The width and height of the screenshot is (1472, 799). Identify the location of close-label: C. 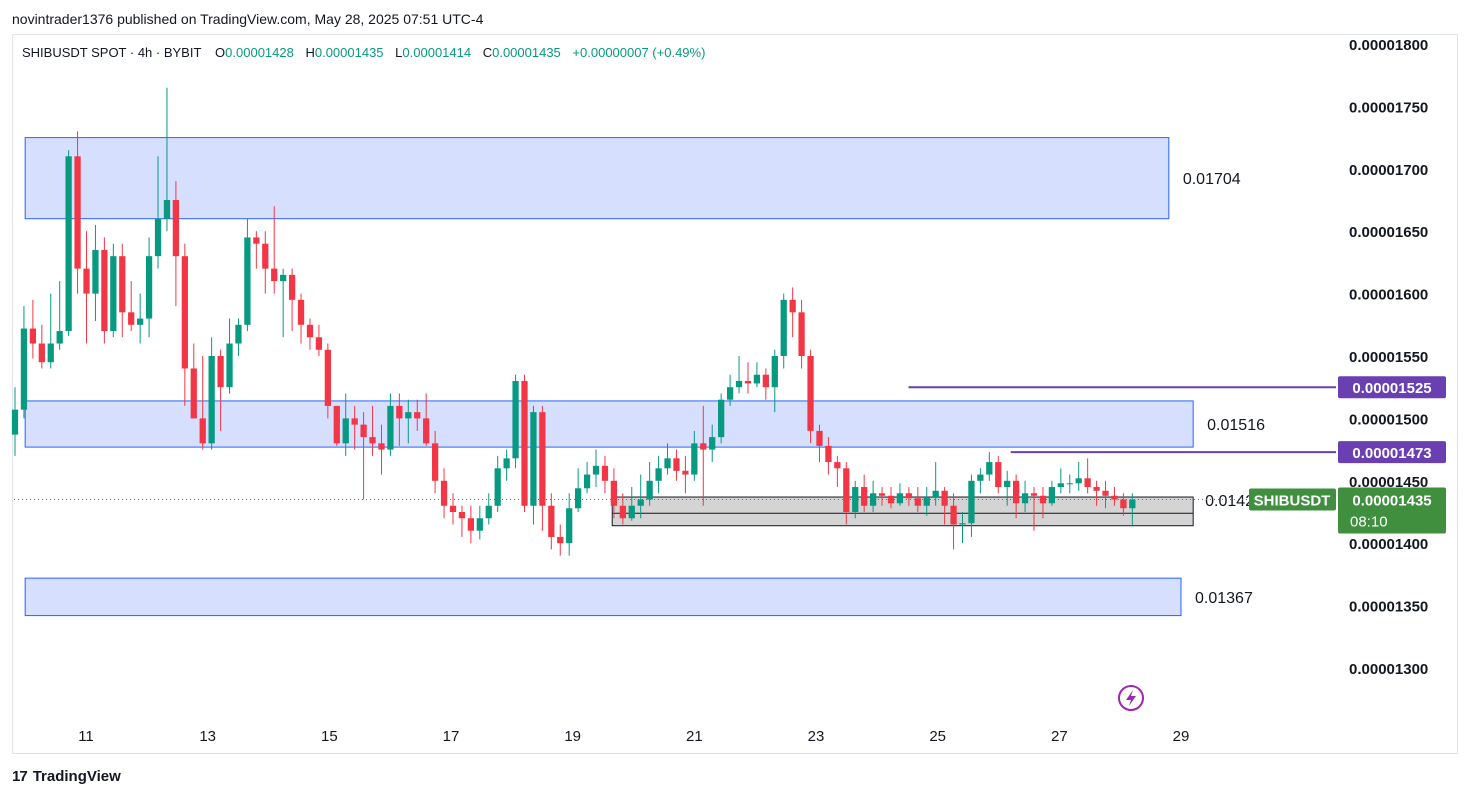
(487, 52).